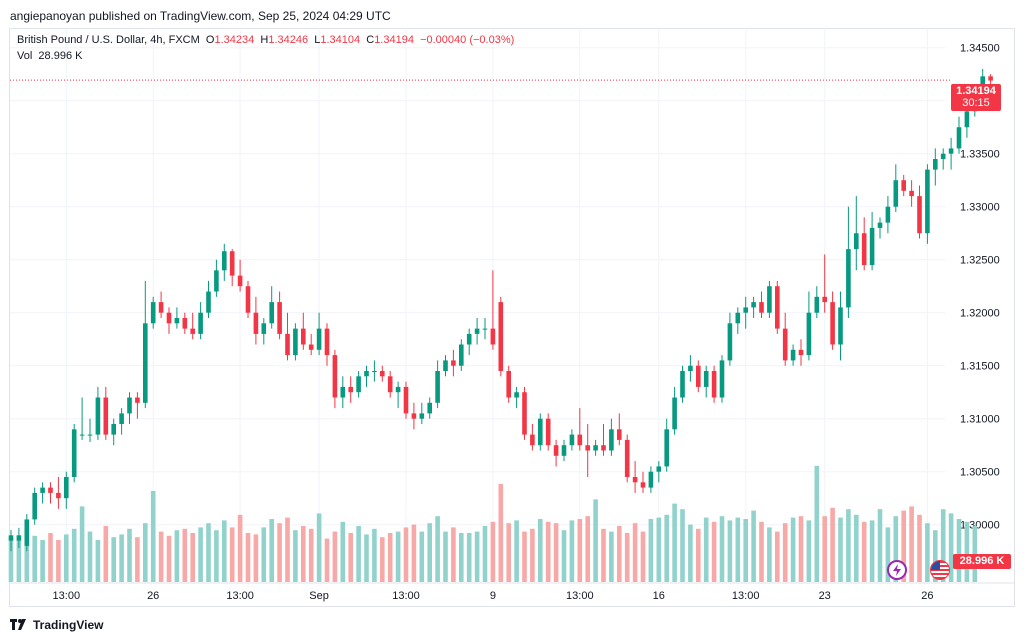 This screenshot has width=1024, height=641. What do you see at coordinates (108, 40) in the screenshot?
I see `symbol-name: British Pound / U.S. Dollar, 4h, FXCM` at bounding box center [108, 40].